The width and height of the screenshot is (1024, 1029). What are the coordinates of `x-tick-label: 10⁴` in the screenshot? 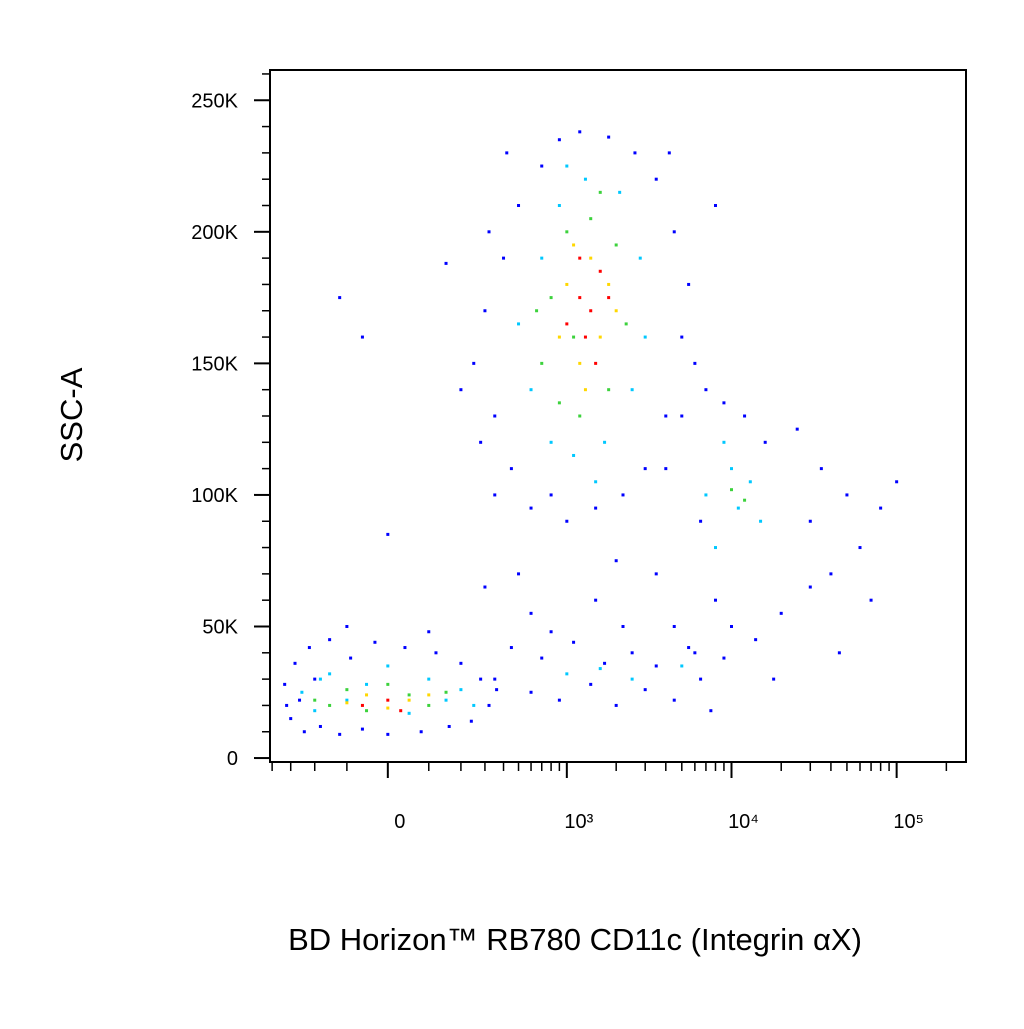 It's located at (743, 822).